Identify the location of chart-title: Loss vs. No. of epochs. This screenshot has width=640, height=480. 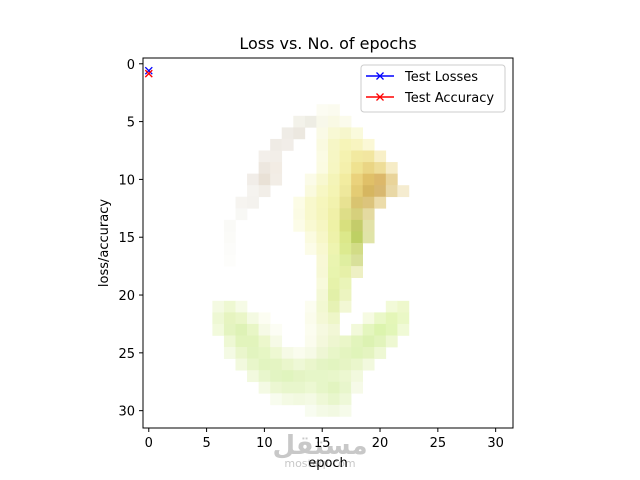
(327, 43).